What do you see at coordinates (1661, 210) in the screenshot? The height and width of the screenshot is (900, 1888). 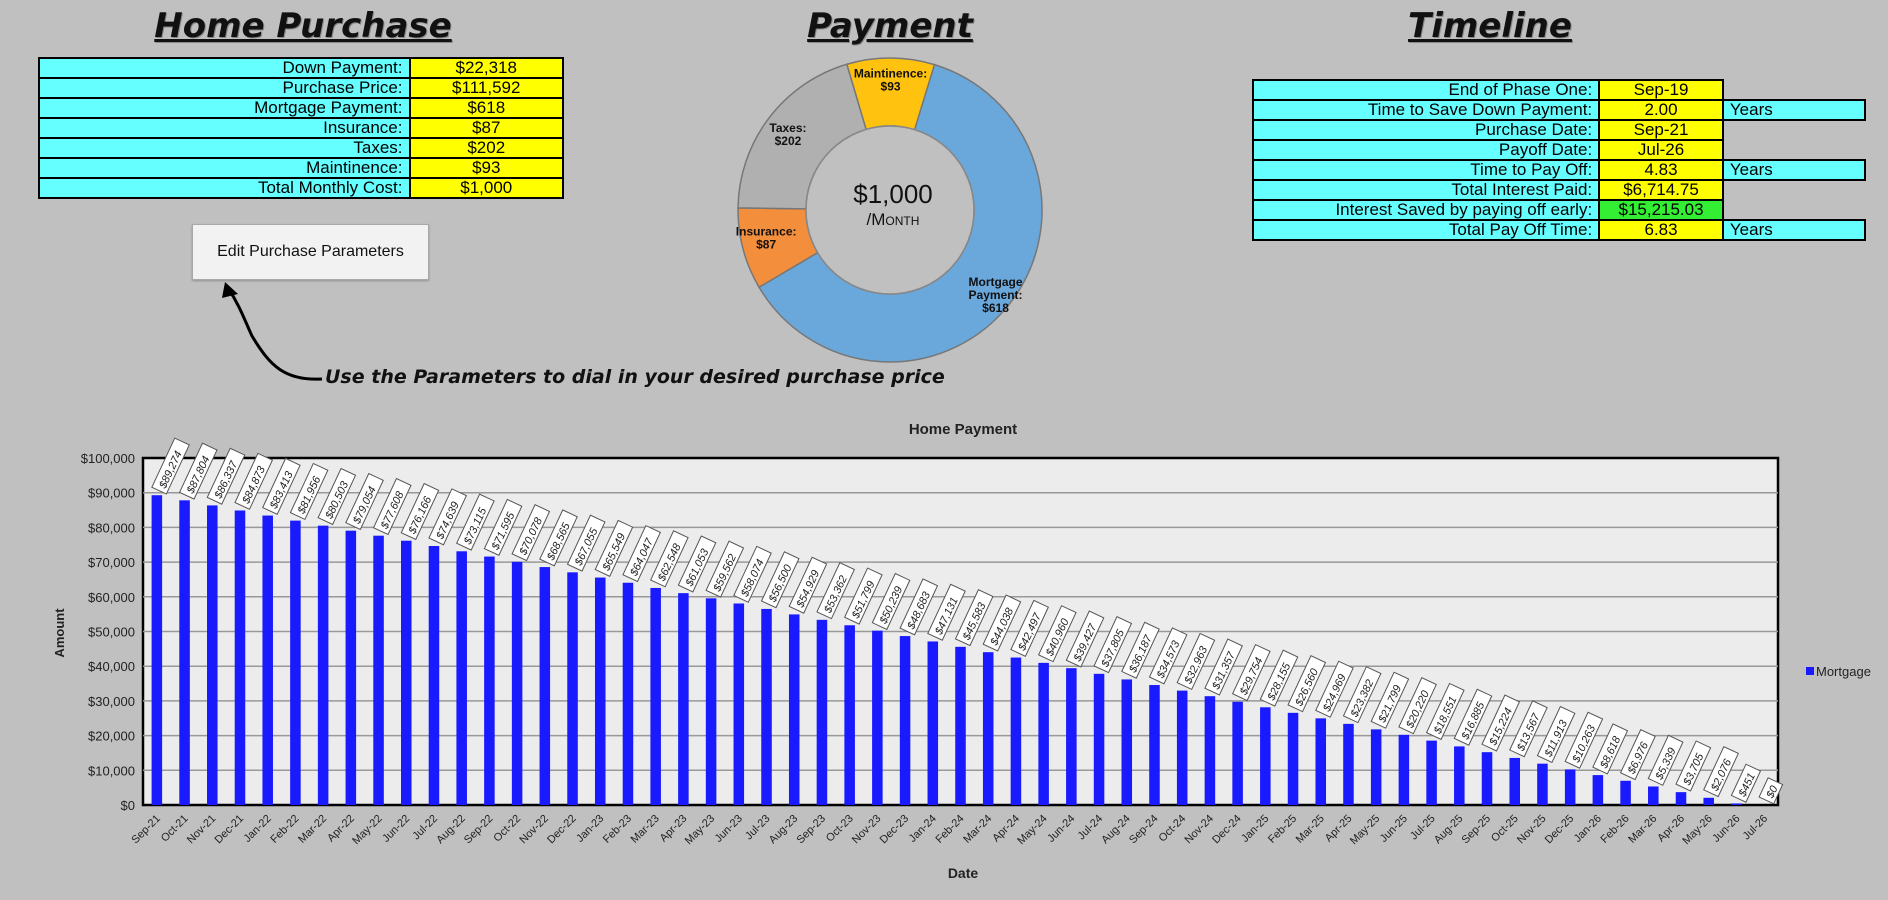 I see `timeline-value: $15,215.03` at bounding box center [1661, 210].